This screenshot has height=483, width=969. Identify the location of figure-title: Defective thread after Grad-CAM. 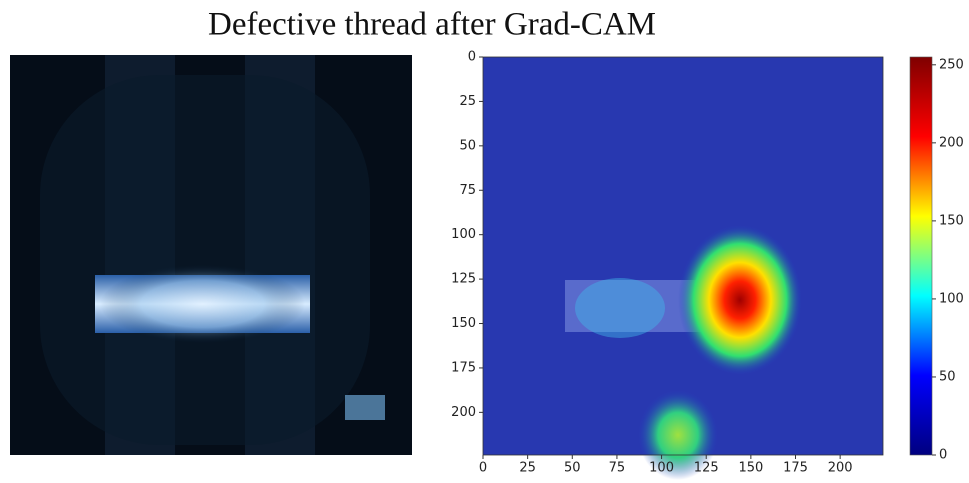
(432, 25).